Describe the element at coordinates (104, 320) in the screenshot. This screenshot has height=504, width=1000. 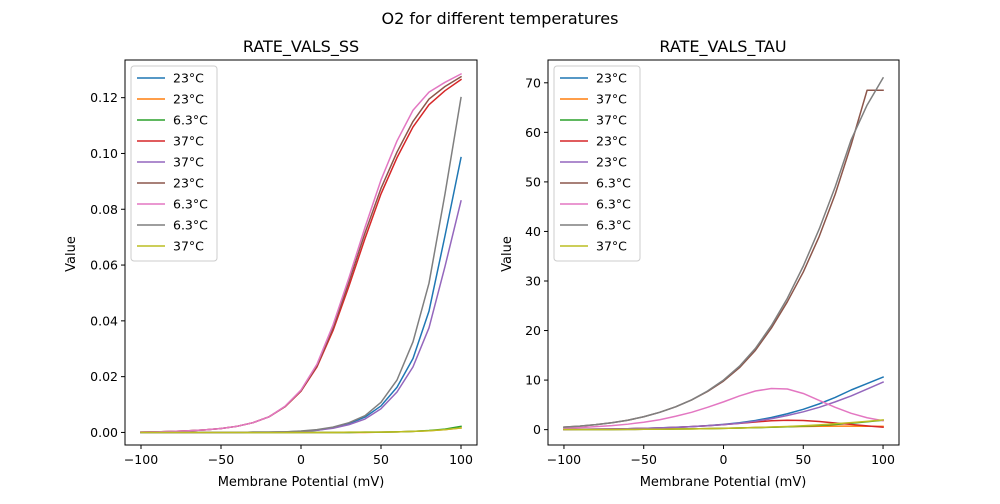
I see `left-ytick-label: 0.04` at that location.